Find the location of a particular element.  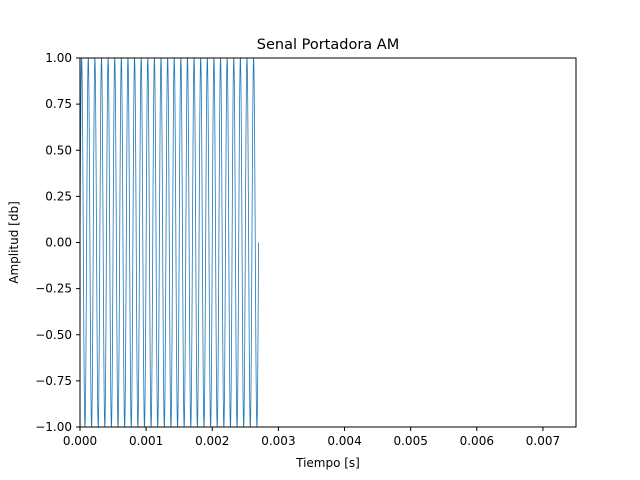

x-tick-label: 0.002 is located at coordinates (212, 441).